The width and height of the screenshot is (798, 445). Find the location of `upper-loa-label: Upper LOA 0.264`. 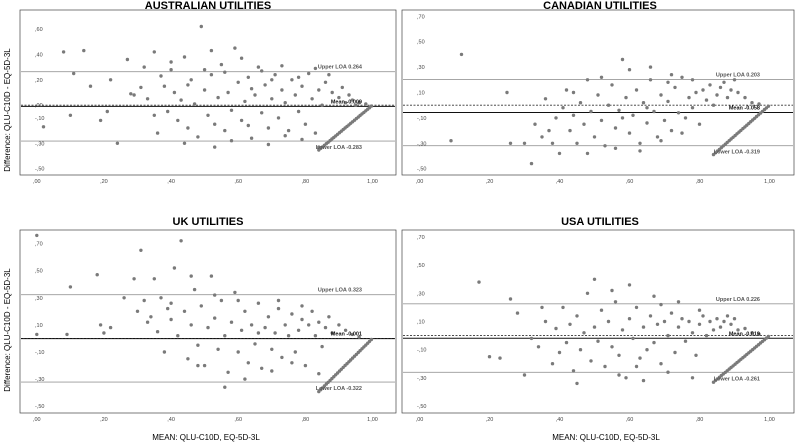

upper-loa-label: Upper LOA 0.264 is located at coordinates (340, 68).